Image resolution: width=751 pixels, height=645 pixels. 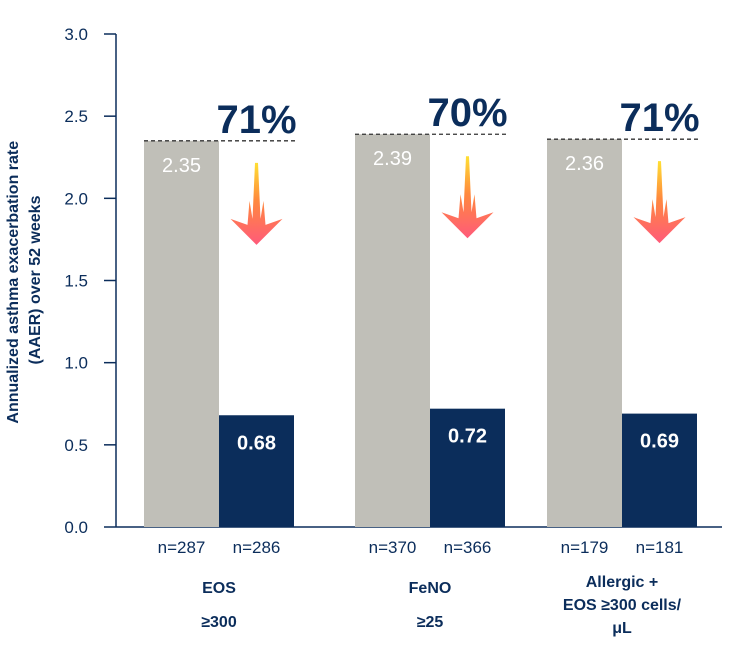 What do you see at coordinates (468, 547) in the screenshot?
I see `n-label: n=366` at bounding box center [468, 547].